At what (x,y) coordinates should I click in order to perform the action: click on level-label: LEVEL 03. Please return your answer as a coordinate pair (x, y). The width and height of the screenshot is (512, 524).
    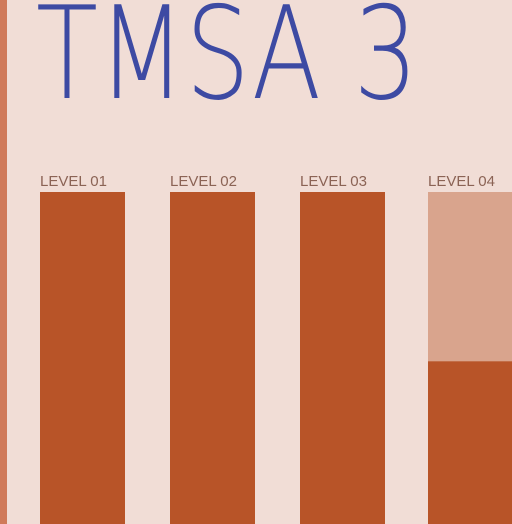
    Looking at the image, I should click on (333, 181).